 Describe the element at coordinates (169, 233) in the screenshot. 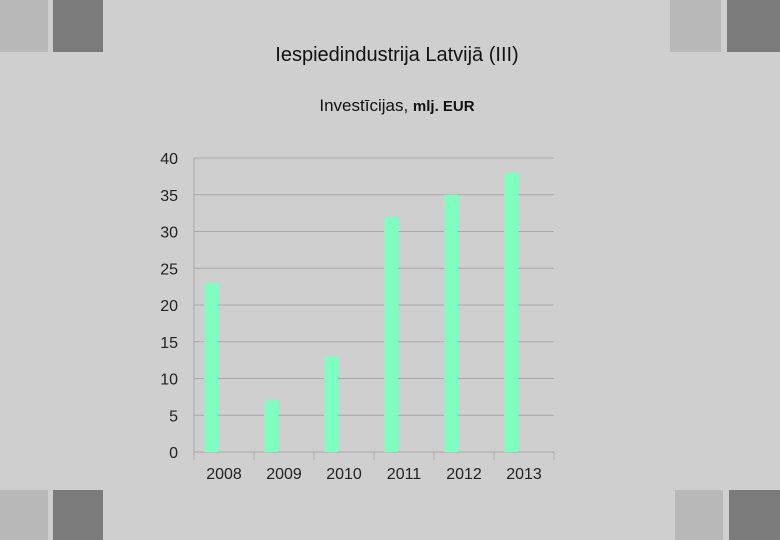

I see `y-tick-label-30: 30` at that location.